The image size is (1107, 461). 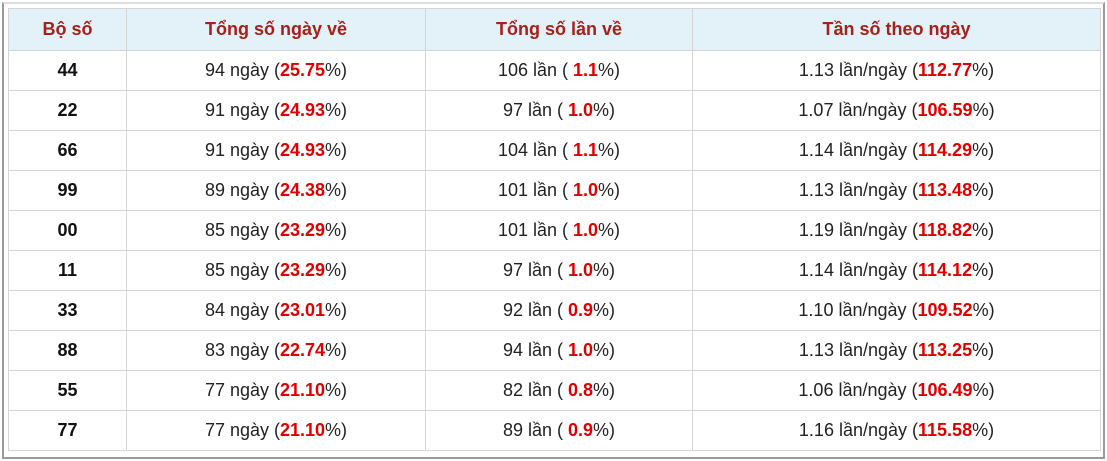 I want to click on stat-cell: 1.13 lần/ngày (112.77%), so click(x=896, y=70).